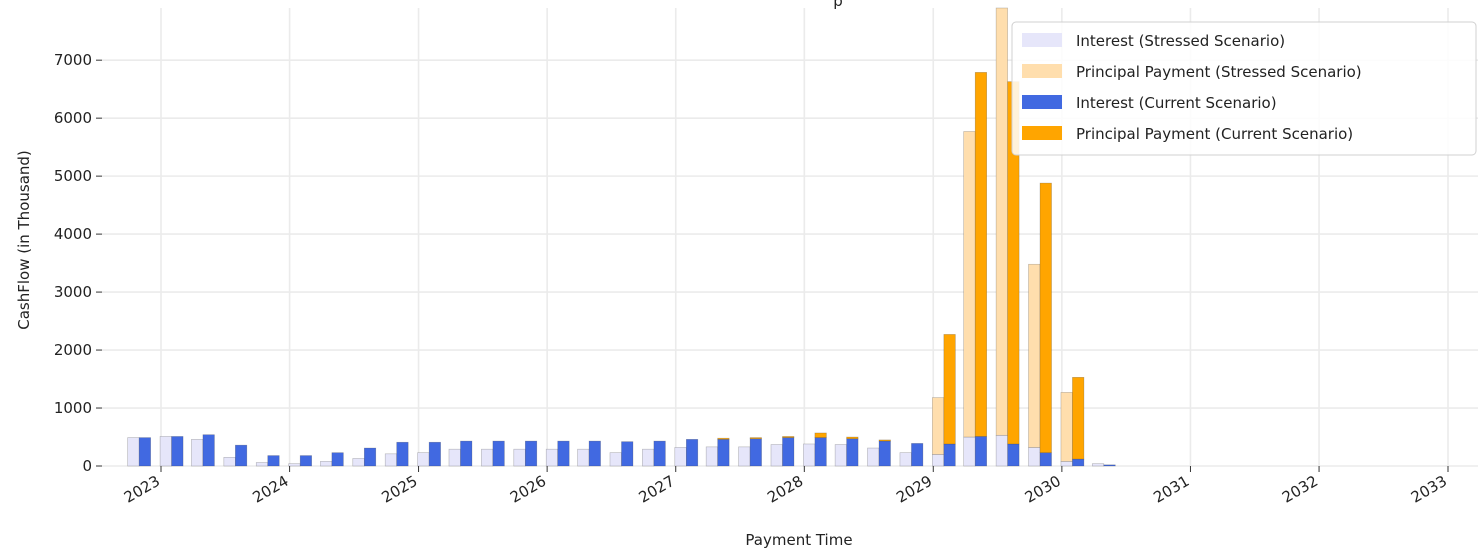 The width and height of the screenshot is (1478, 550). Describe the element at coordinates (78, 263) in the screenshot. I see `y-tick-labels: 0 1000 2000 3000 4000 5000 6000 7000` at that location.